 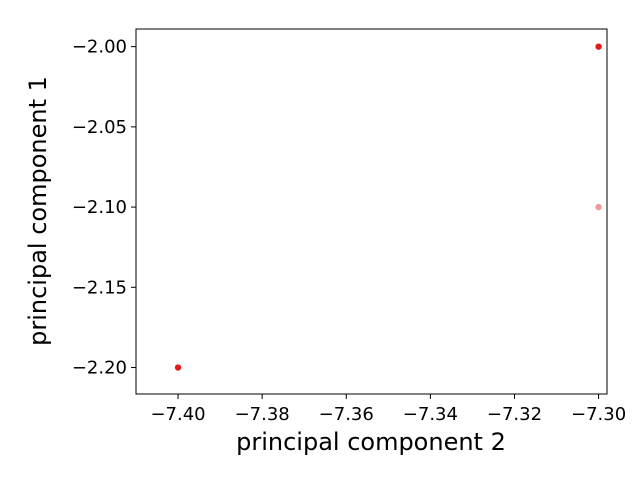 What do you see at coordinates (430, 414) in the screenshot?
I see `x-tick-label-4: −7.34` at bounding box center [430, 414].